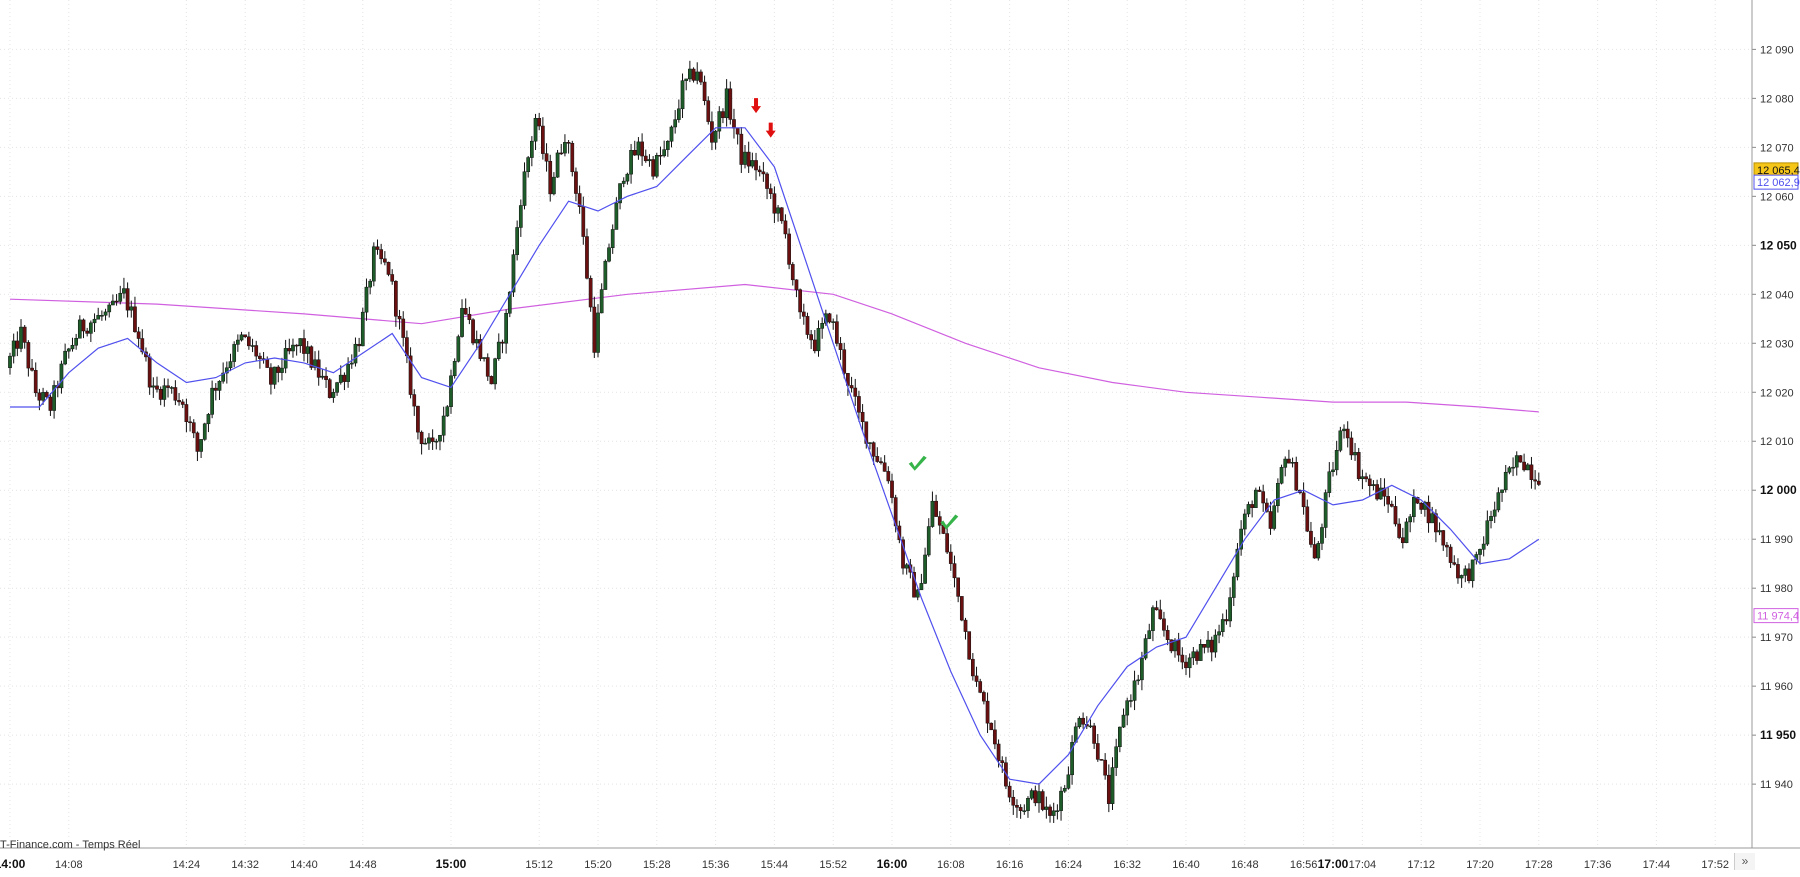 Image resolution: width=1800 pixels, height=877 pixels. I want to click on y-tick-label: 11 980, so click(1776, 589).